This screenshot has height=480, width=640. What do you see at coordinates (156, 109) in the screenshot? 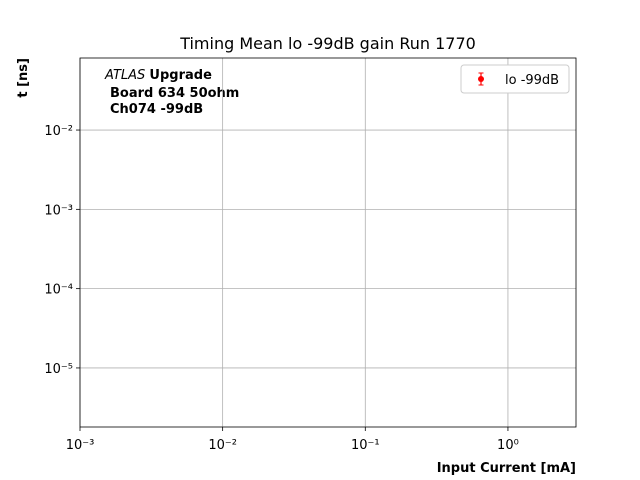
I see `annotation-line: Ch074 -99dB` at bounding box center [156, 109].